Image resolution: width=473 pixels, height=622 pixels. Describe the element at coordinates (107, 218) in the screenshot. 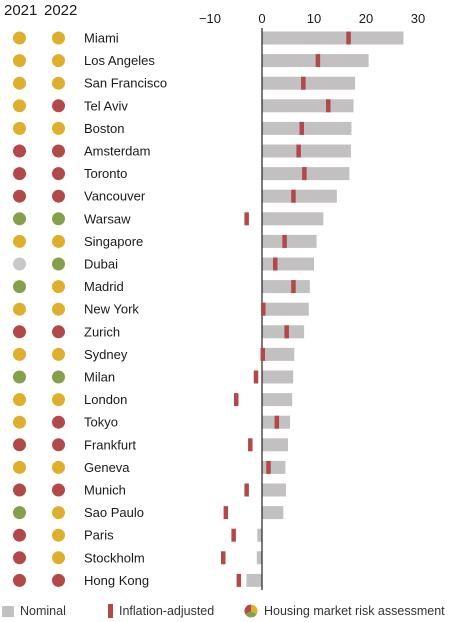

I see `city-label: Warsaw` at that location.